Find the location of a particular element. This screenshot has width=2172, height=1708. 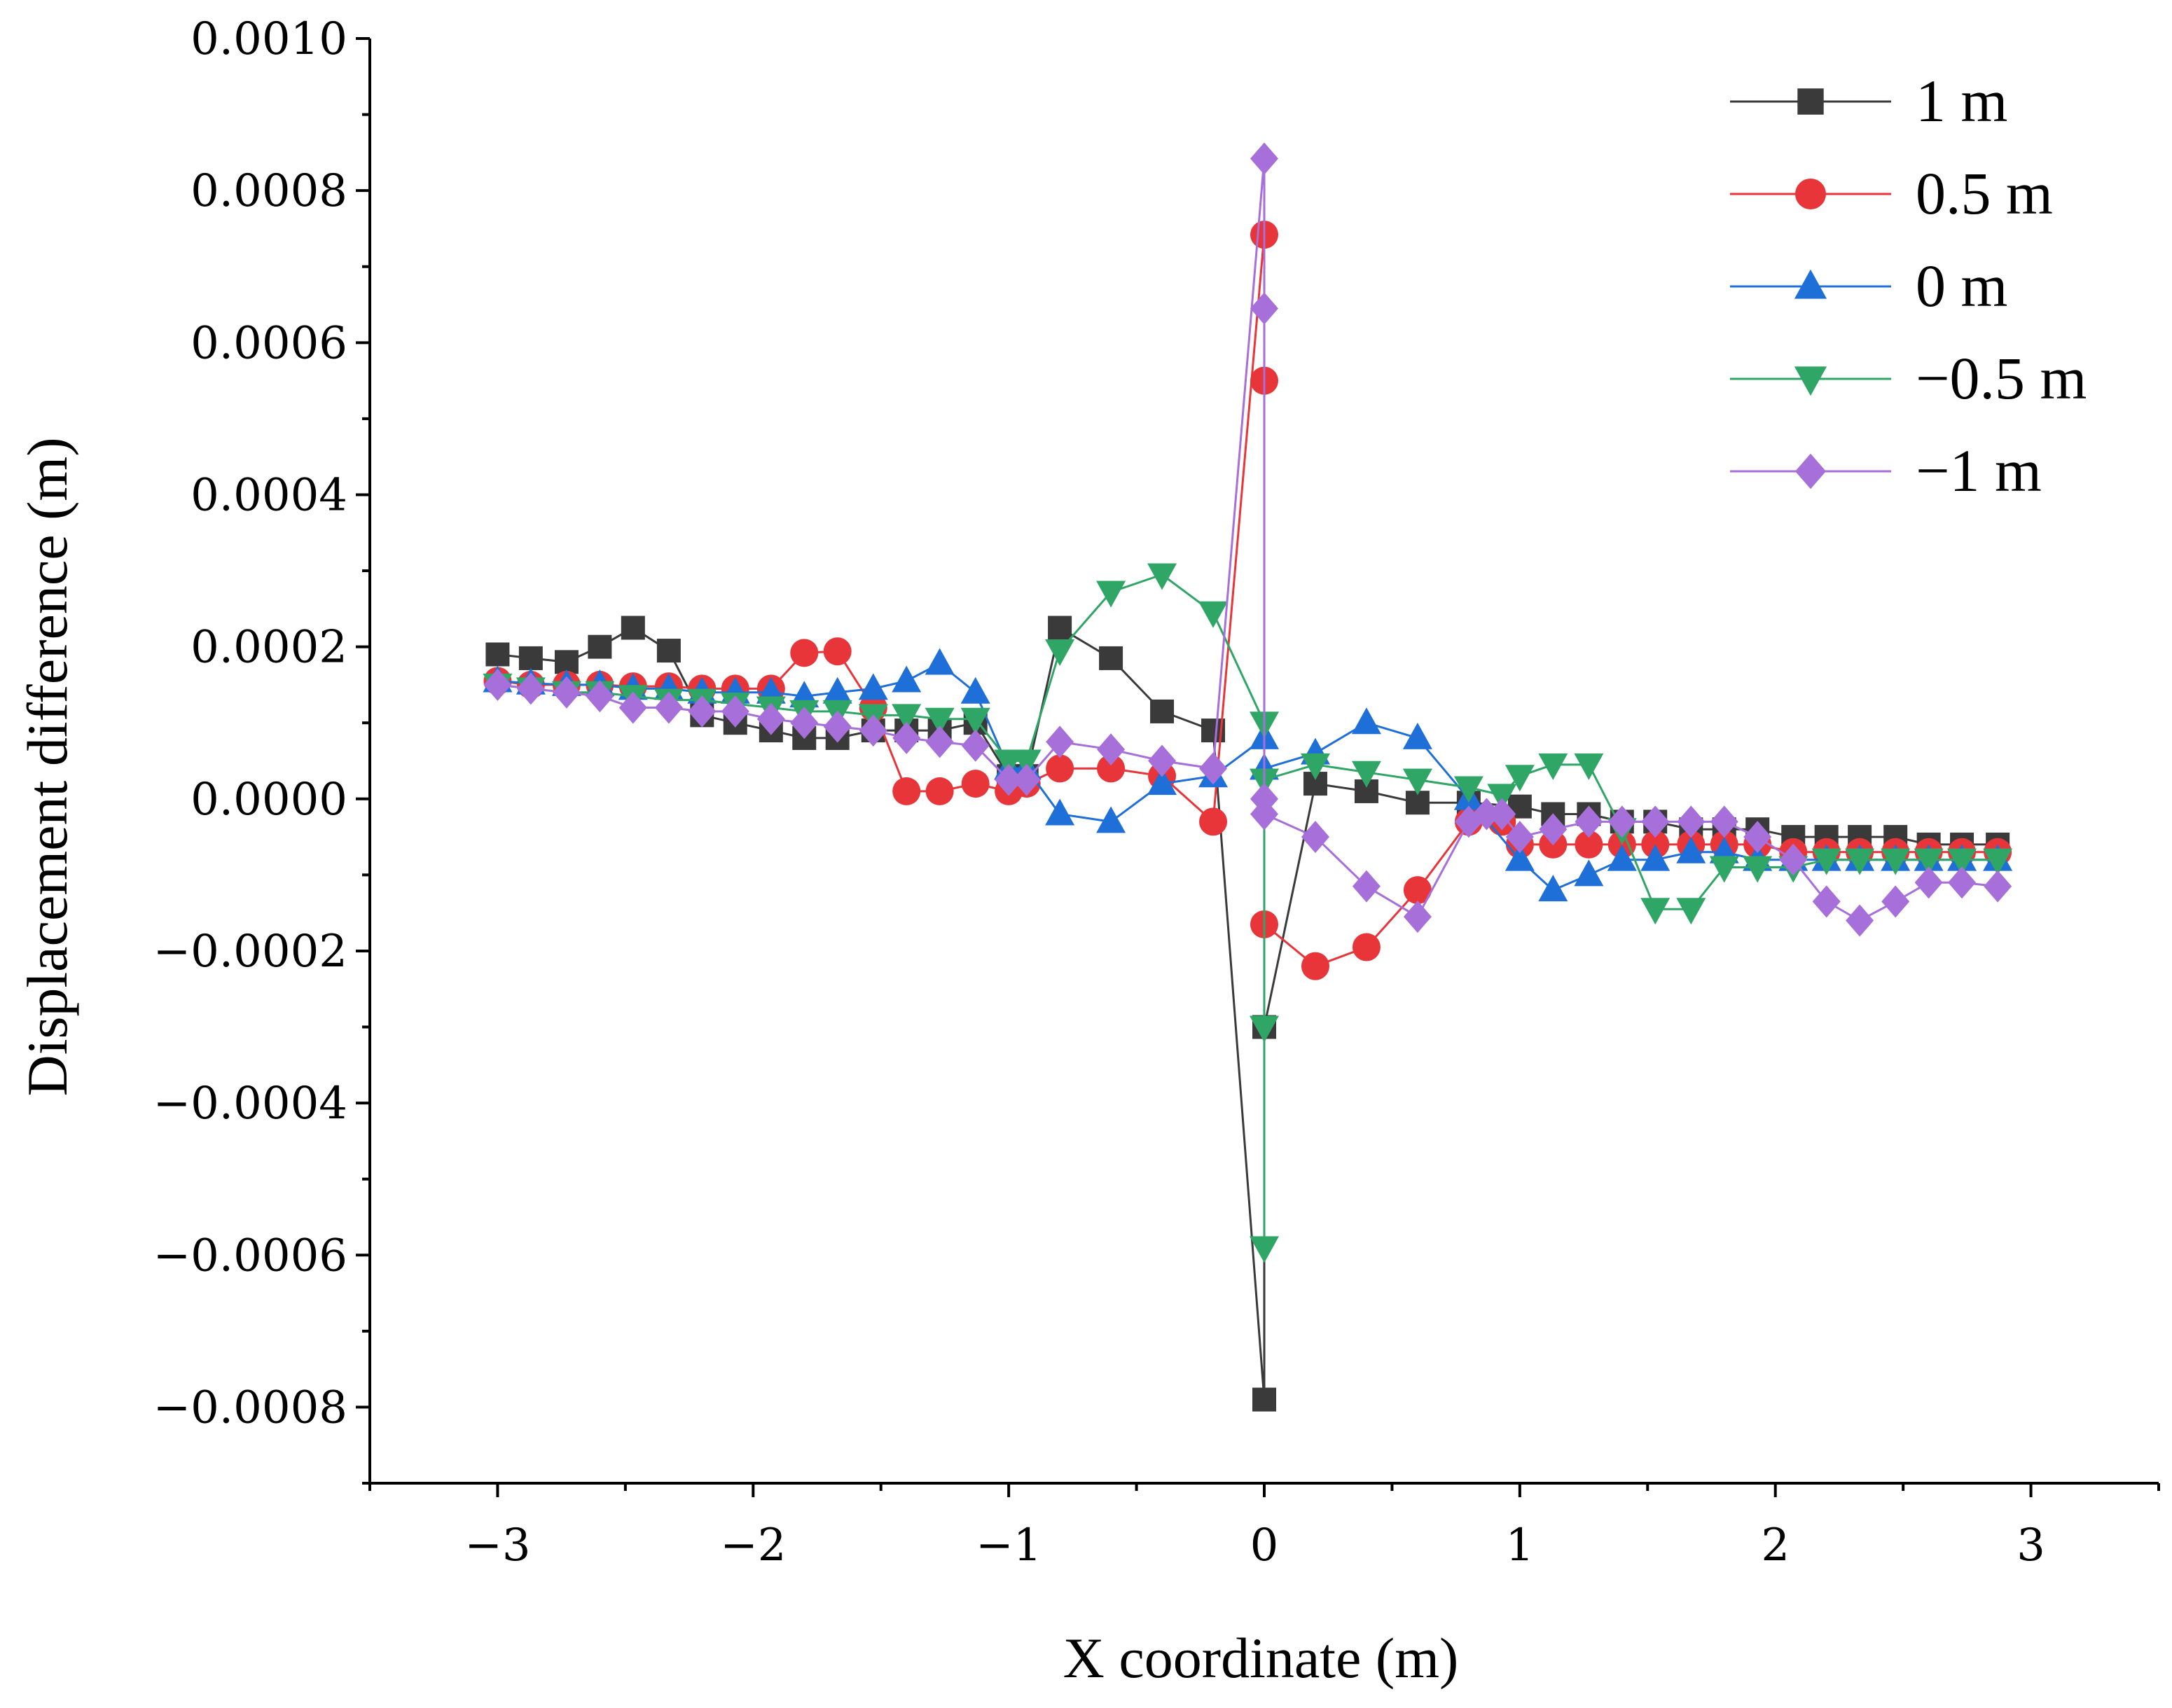

legend-label: 1 m is located at coordinates (1961, 100).